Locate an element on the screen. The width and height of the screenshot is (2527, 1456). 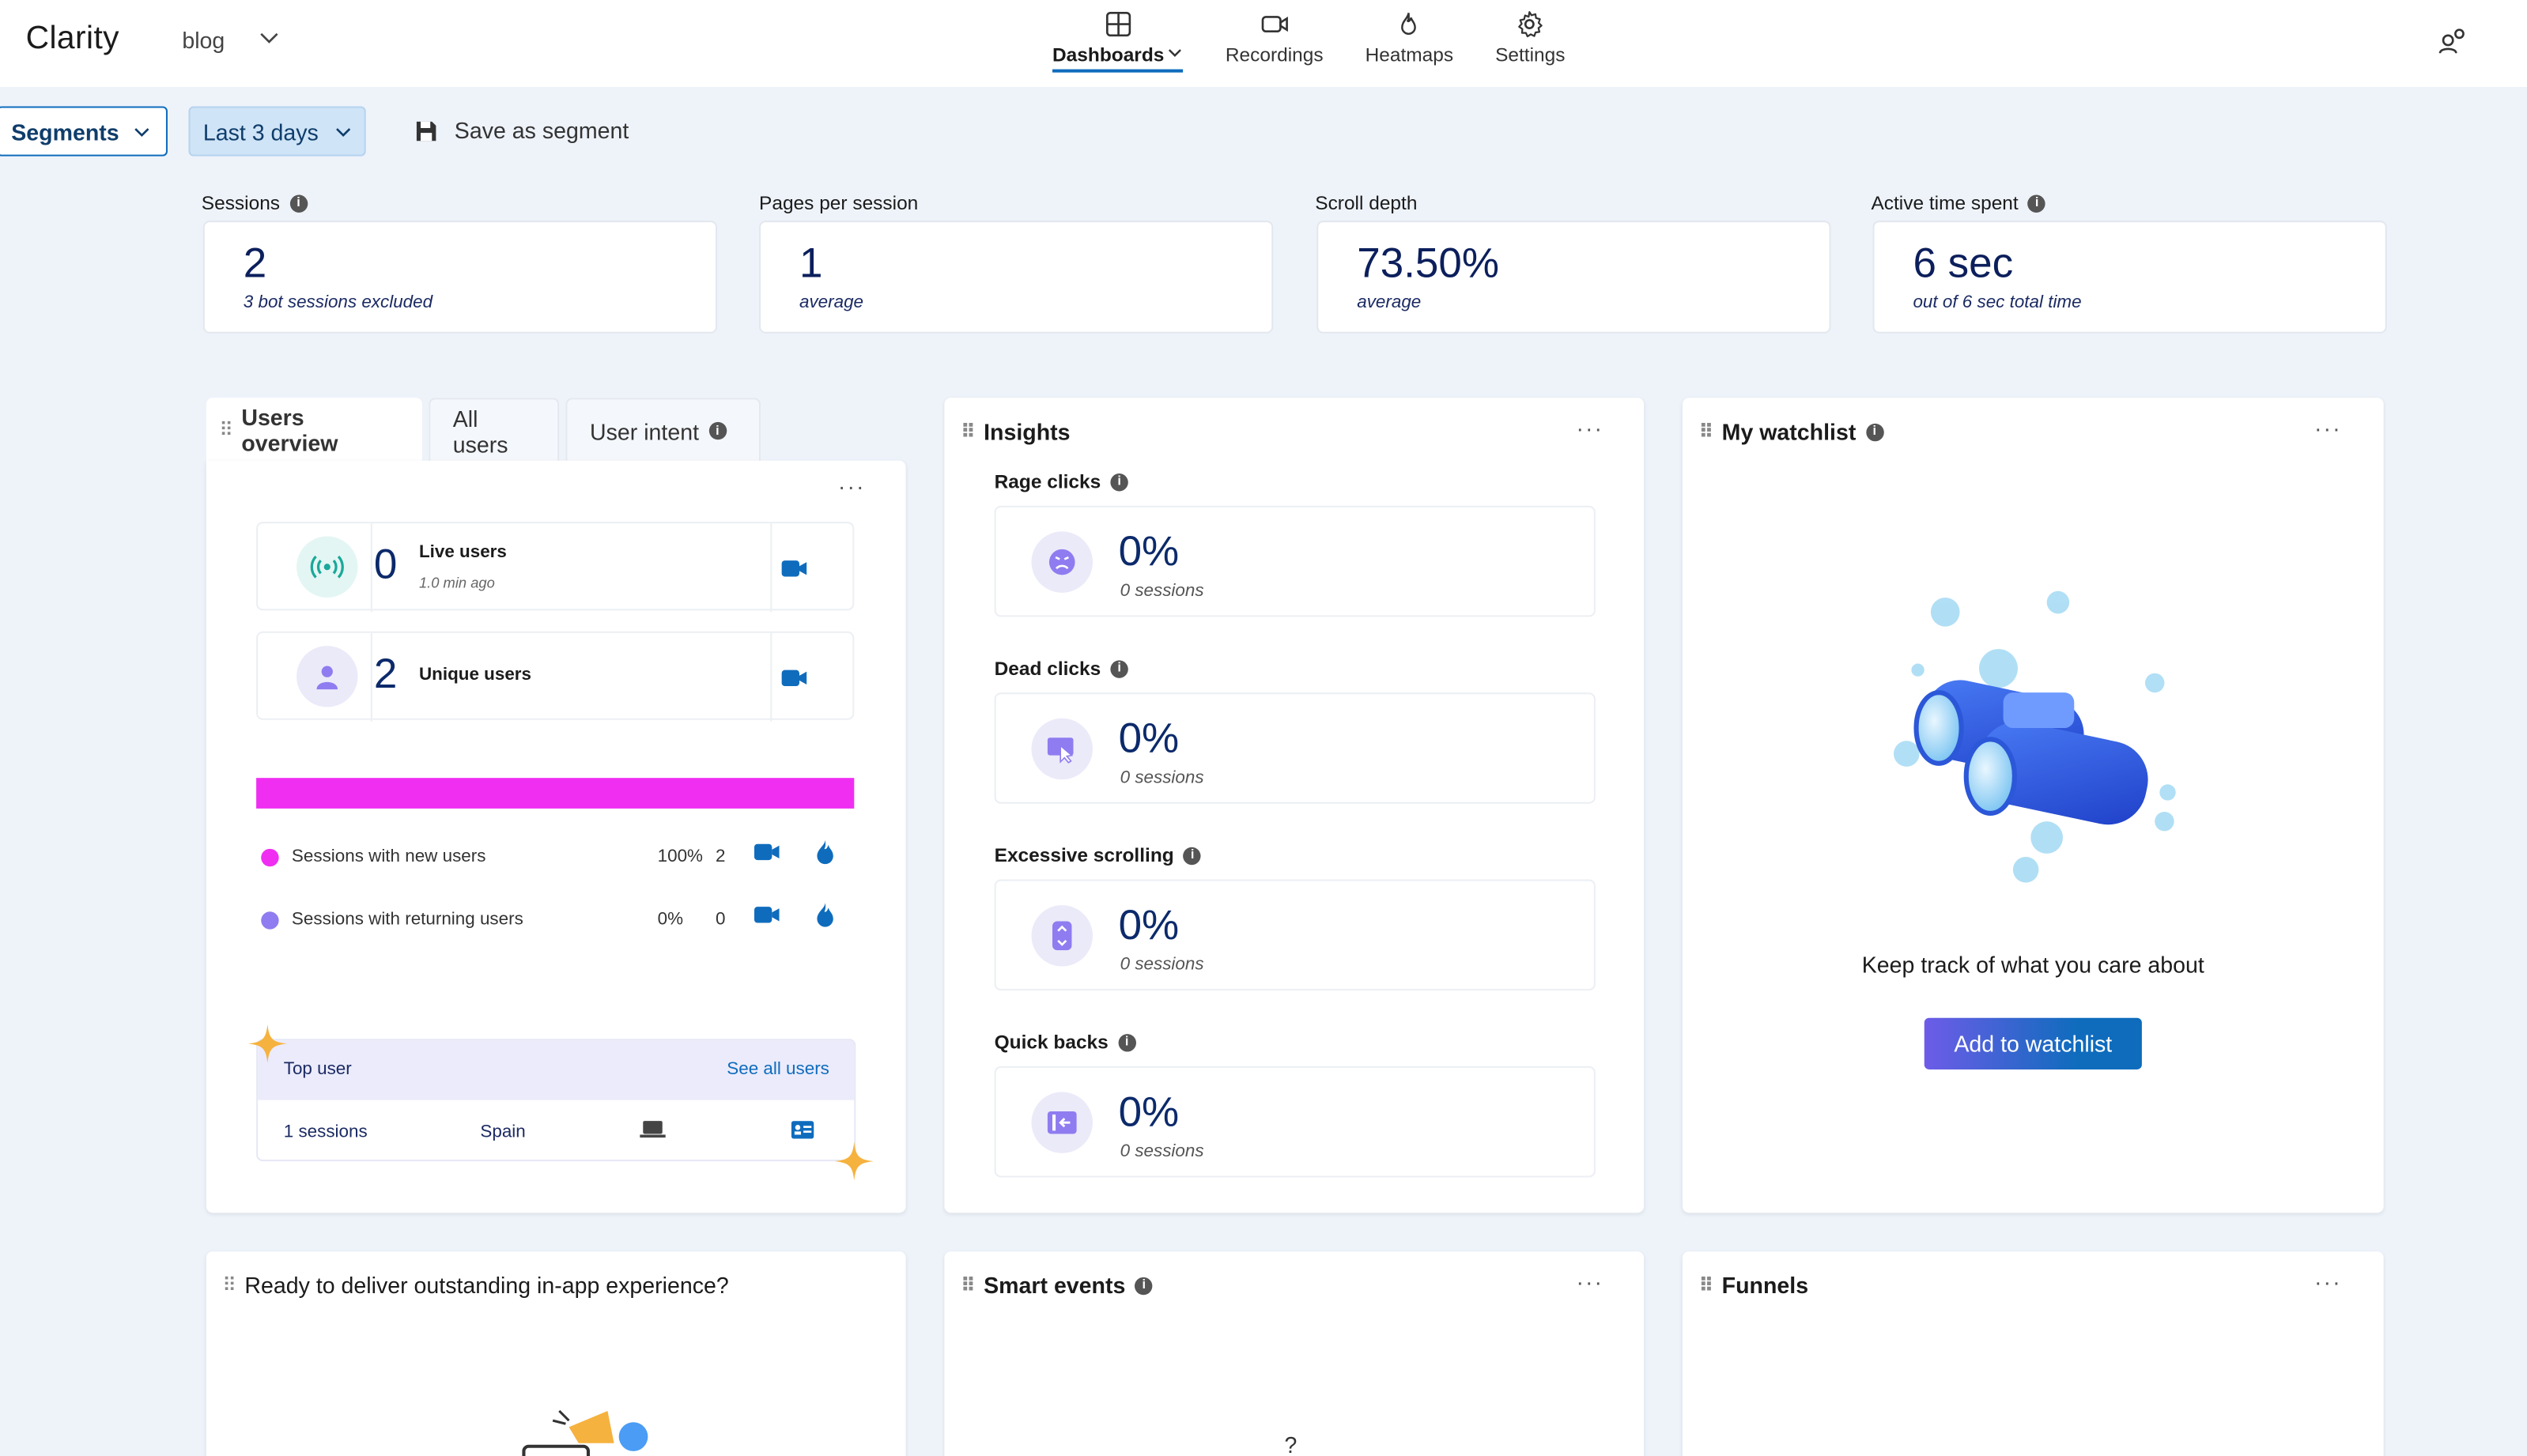
tab-recordings-label: Recordings is located at coordinates (1275, 54).